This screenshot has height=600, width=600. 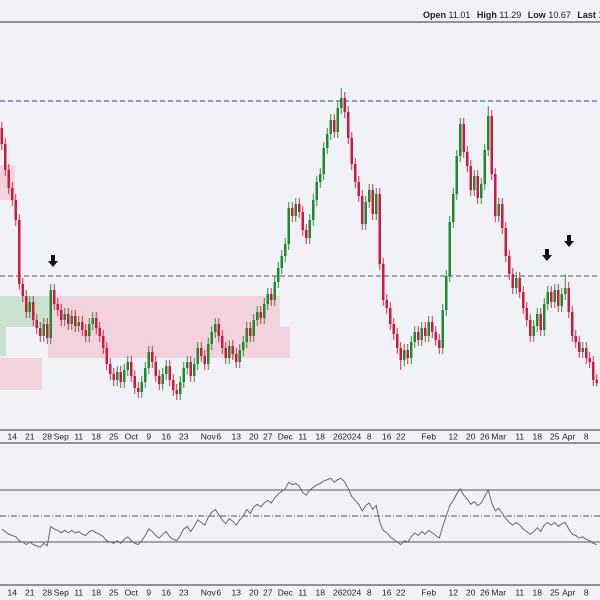 What do you see at coordinates (599, 15) in the screenshot?
I see `last-value: 1` at bounding box center [599, 15].